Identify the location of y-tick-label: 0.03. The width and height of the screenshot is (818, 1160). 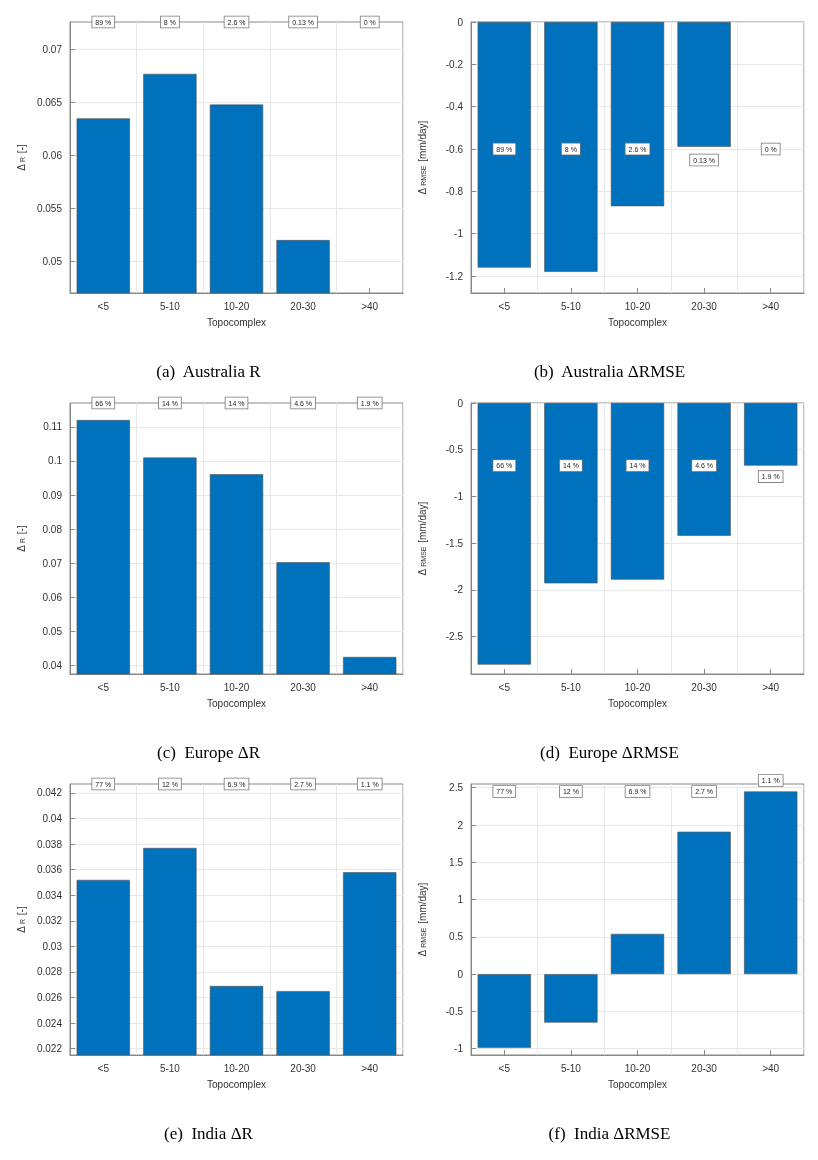
(52, 946).